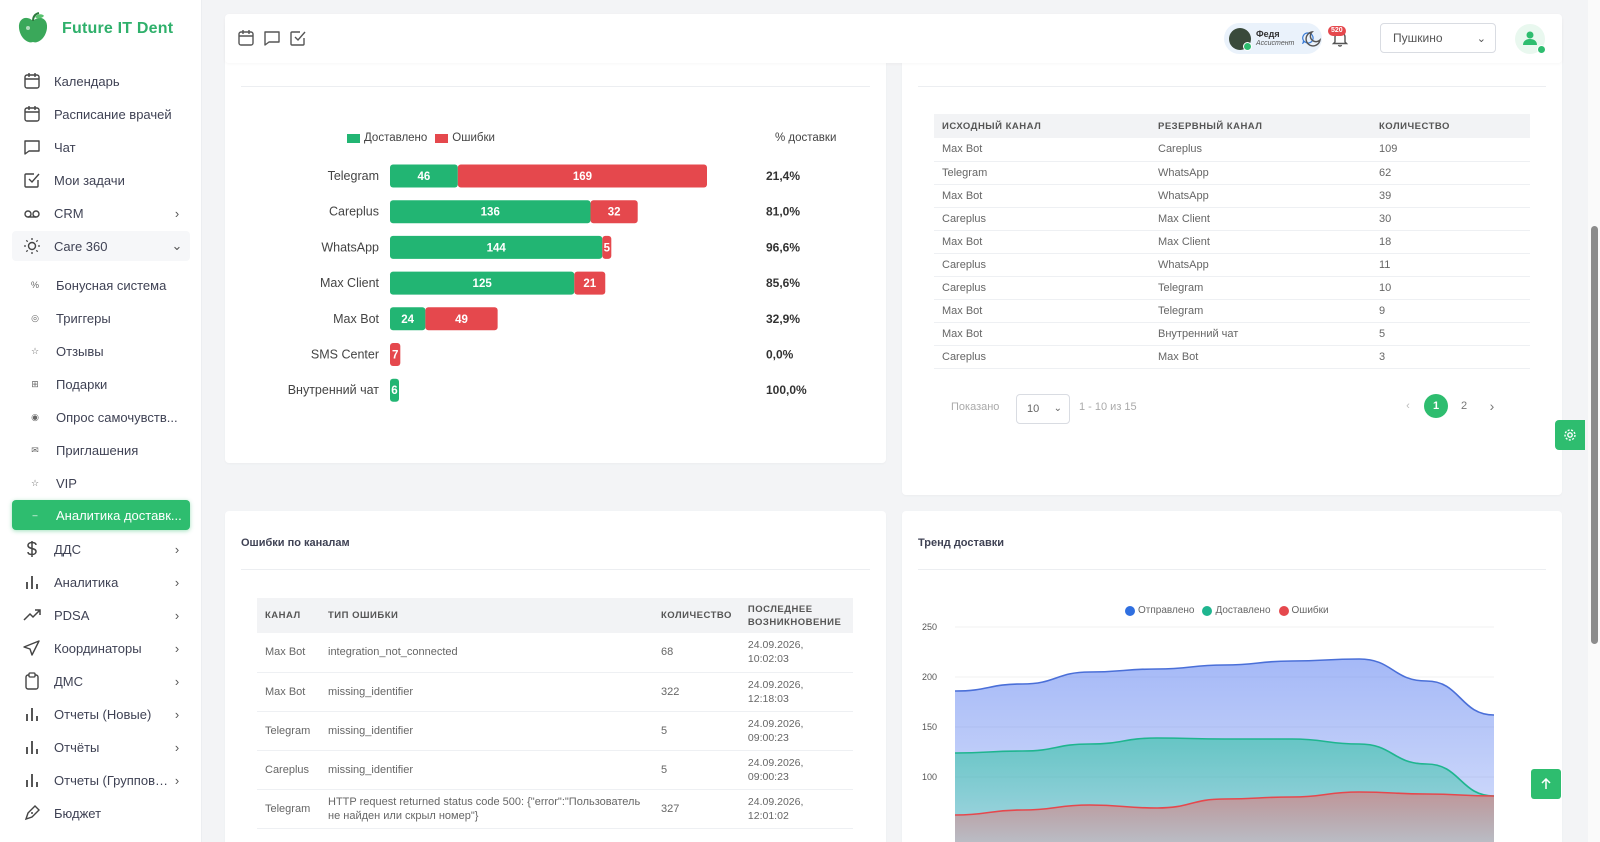  What do you see at coordinates (101, 450) in the screenshot?
I see `sidebar-item: ✉ Приглашения` at bounding box center [101, 450].